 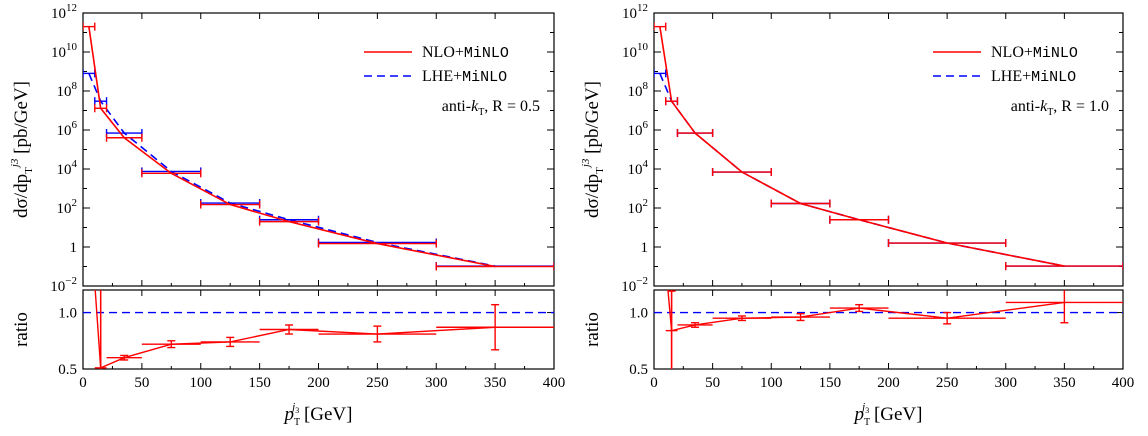 I want to click on jet-algorithm-annotation: anti-kT, R = 1.0, so click(x=1060, y=108).